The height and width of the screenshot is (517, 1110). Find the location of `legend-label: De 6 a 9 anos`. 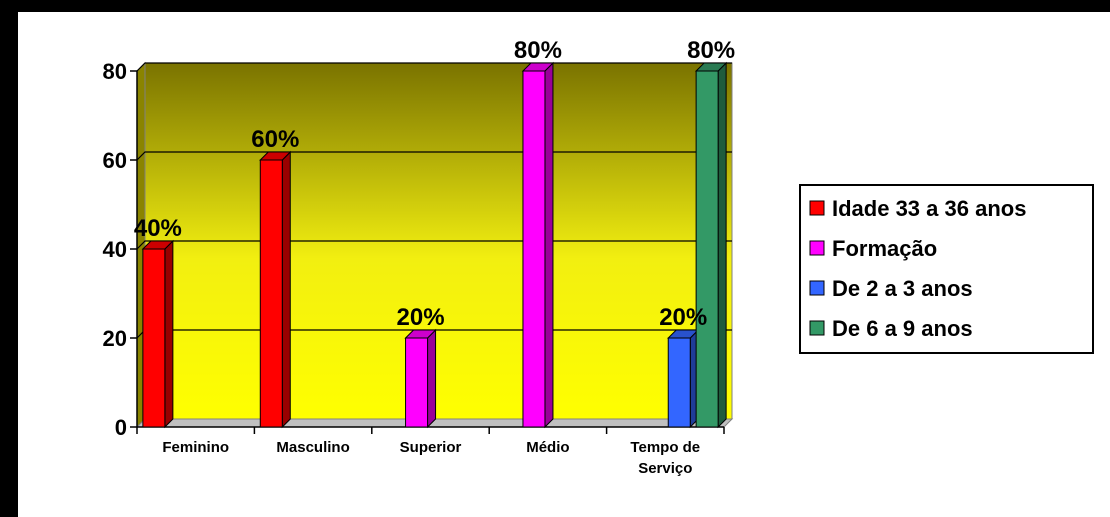

legend-label: De 6 a 9 anos is located at coordinates (902, 328).